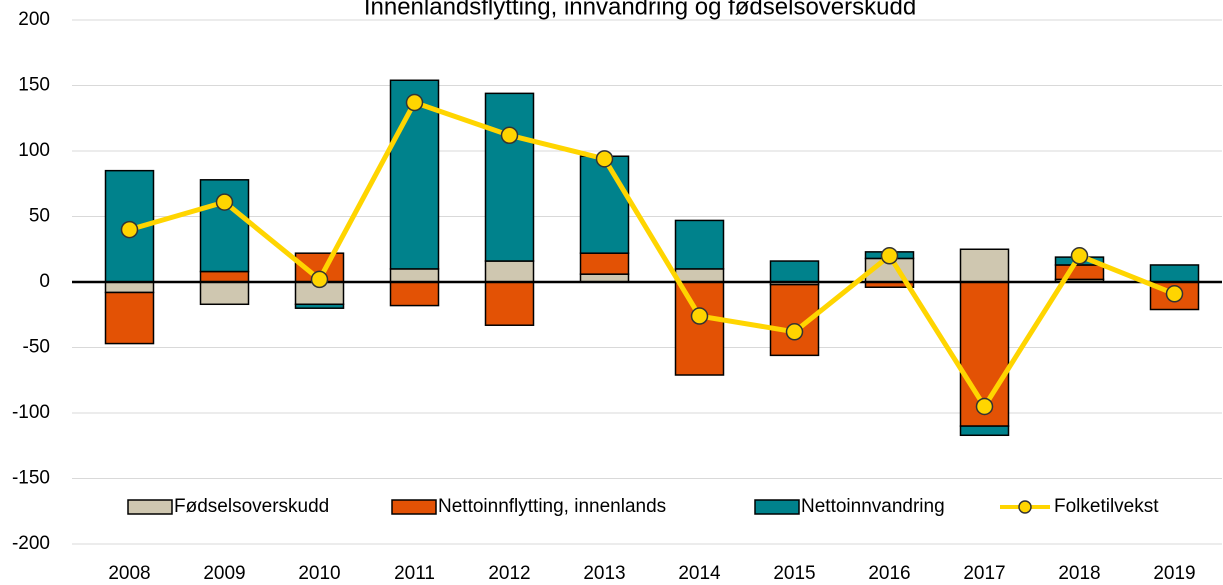  What do you see at coordinates (1079, 573) in the screenshot?
I see `x-tick-label: 2018` at bounding box center [1079, 573].